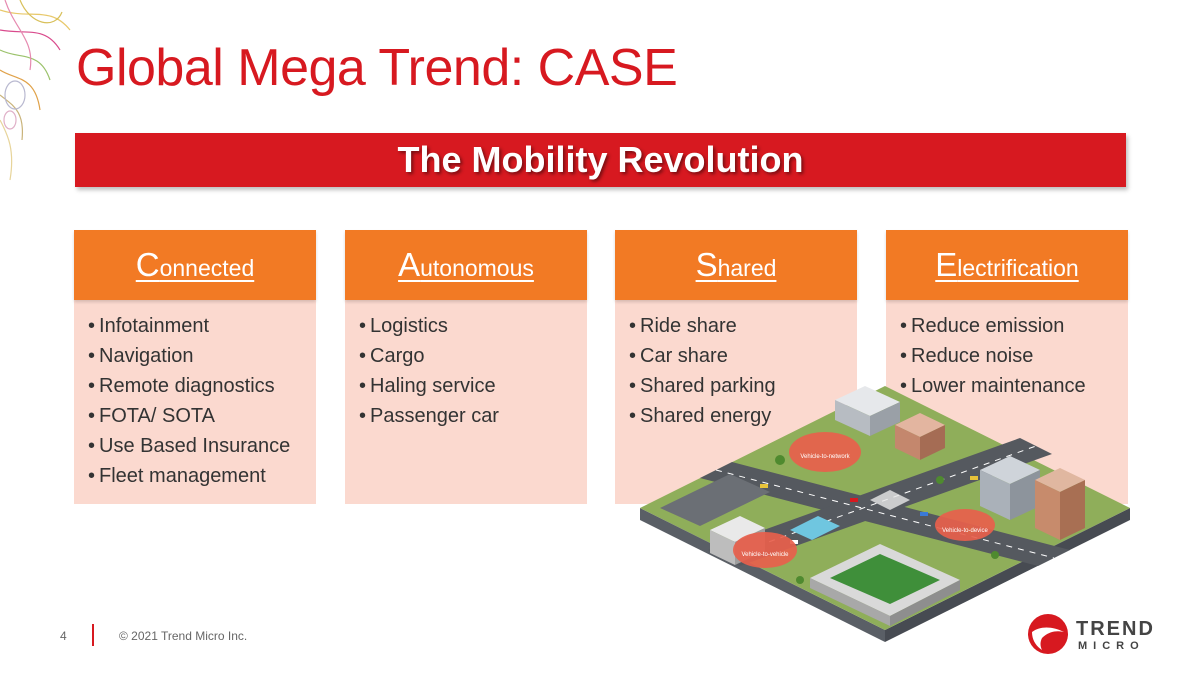  I want to click on card-initial: E, so click(946, 264).